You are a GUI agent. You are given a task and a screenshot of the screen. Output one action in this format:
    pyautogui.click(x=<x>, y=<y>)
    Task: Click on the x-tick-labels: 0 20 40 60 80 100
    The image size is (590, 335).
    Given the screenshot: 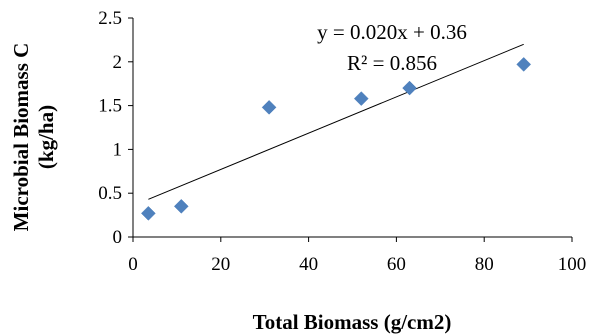 What is the action you would take?
    pyautogui.click(x=357, y=264)
    